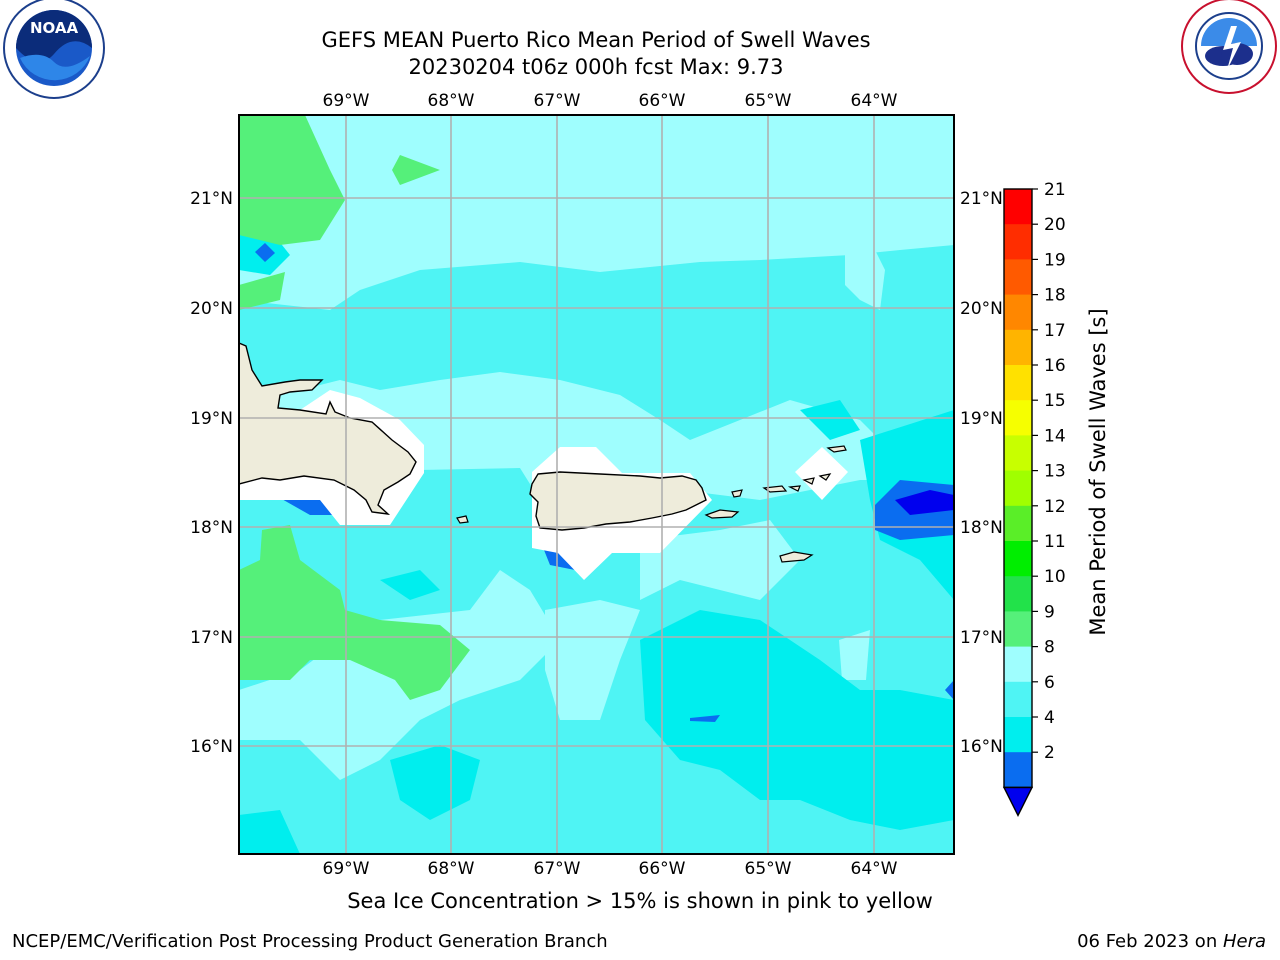  I want to click on colorbar-tick-label: 2, so click(1049, 753).